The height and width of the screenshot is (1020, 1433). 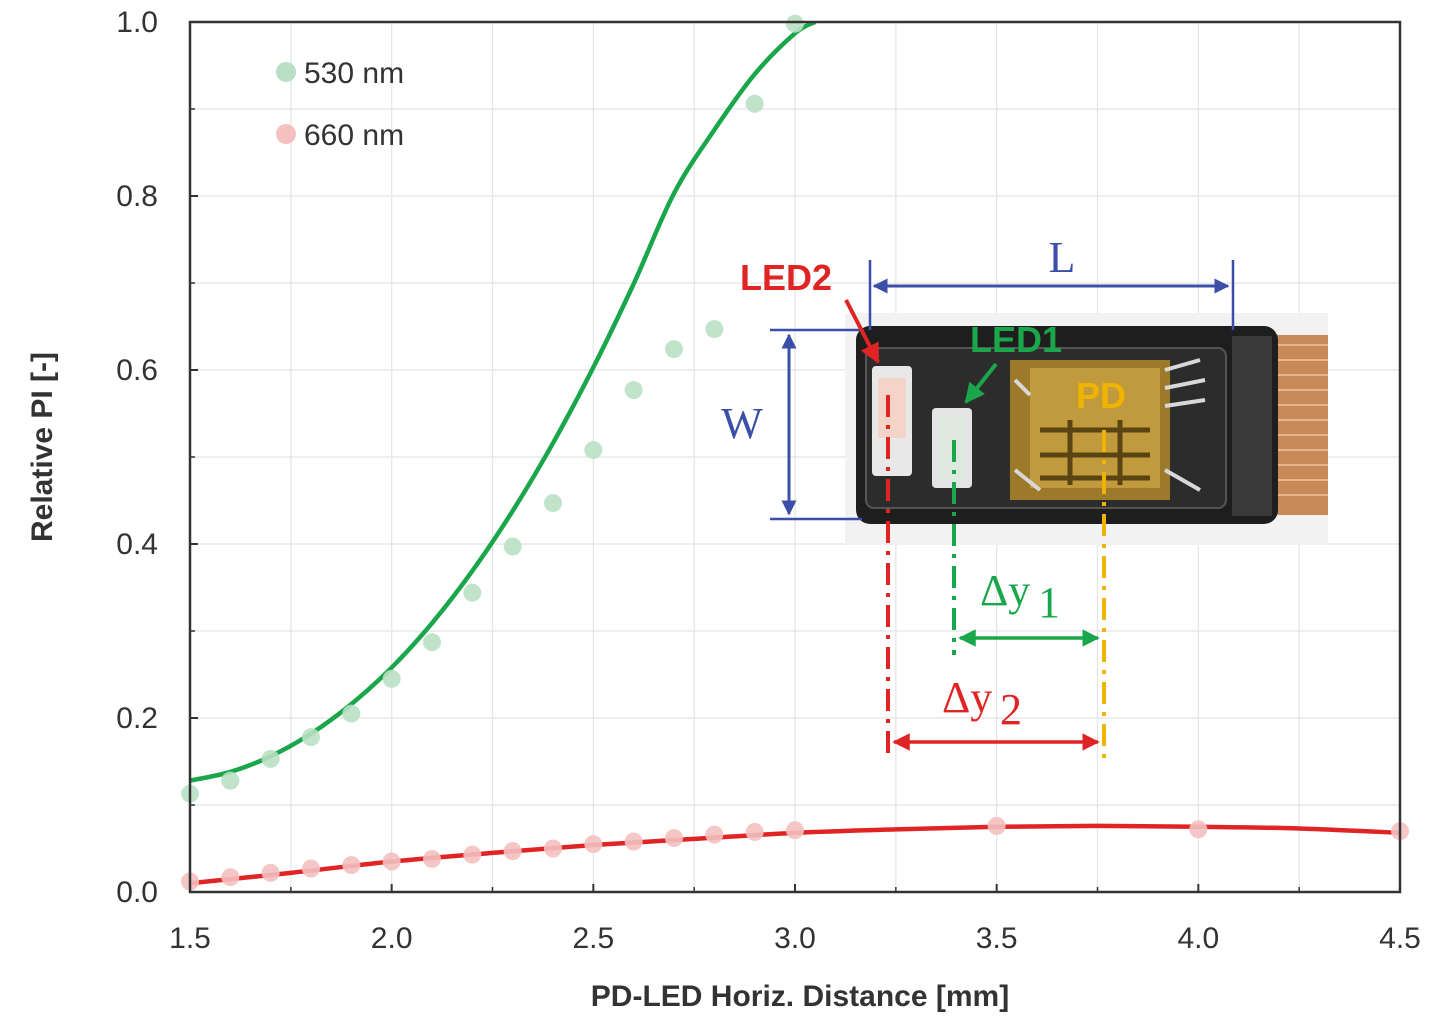 What do you see at coordinates (593, 938) in the screenshot?
I see `x-tick-label: 2.5` at bounding box center [593, 938].